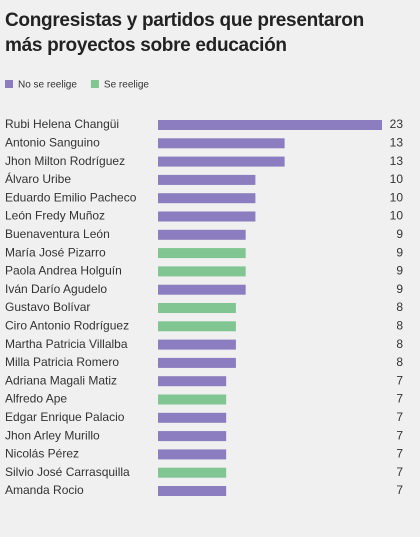 This screenshot has height=537, width=420. I want to click on value-label: 23, so click(397, 124).